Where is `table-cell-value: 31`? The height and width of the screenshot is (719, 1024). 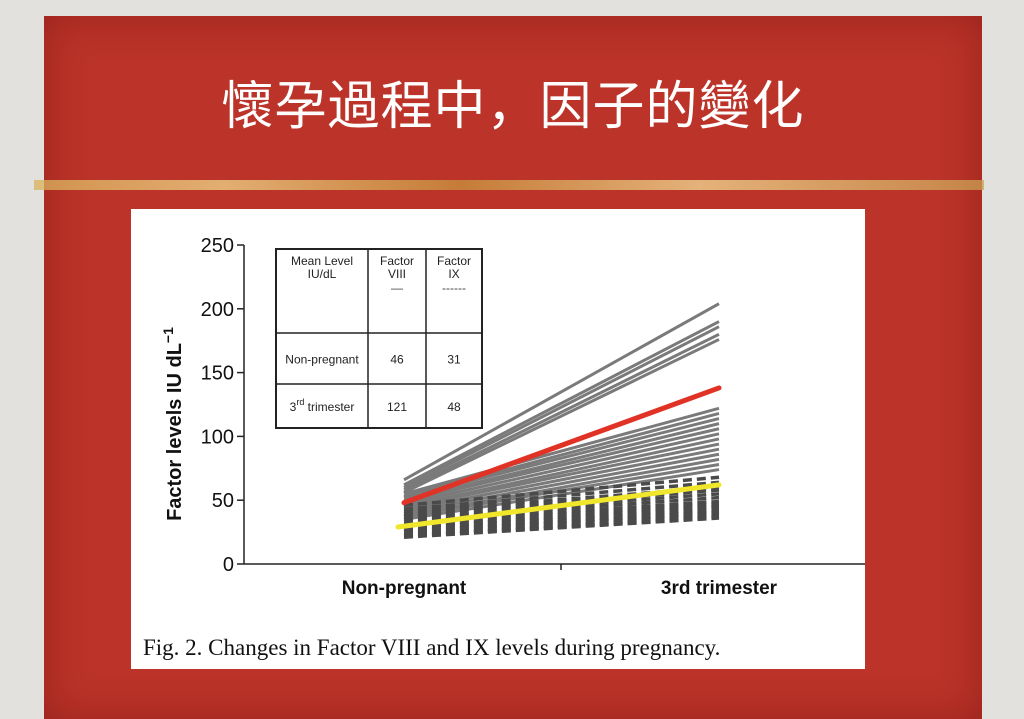
table-cell-value: 31 is located at coordinates (454, 360).